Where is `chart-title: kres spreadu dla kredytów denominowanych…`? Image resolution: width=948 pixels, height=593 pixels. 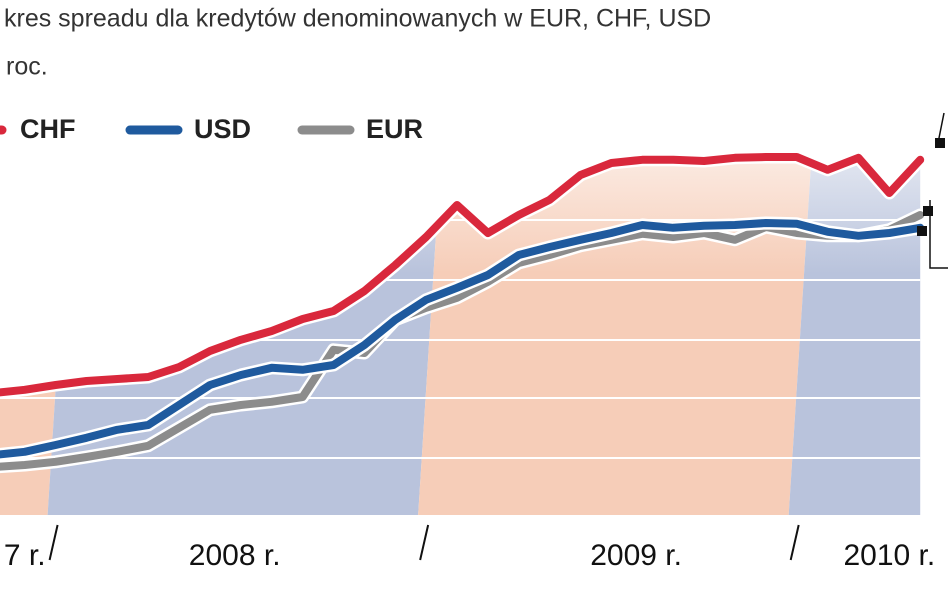 chart-title: kres spreadu dla kredytów denominowanych… is located at coordinates (357, 19).